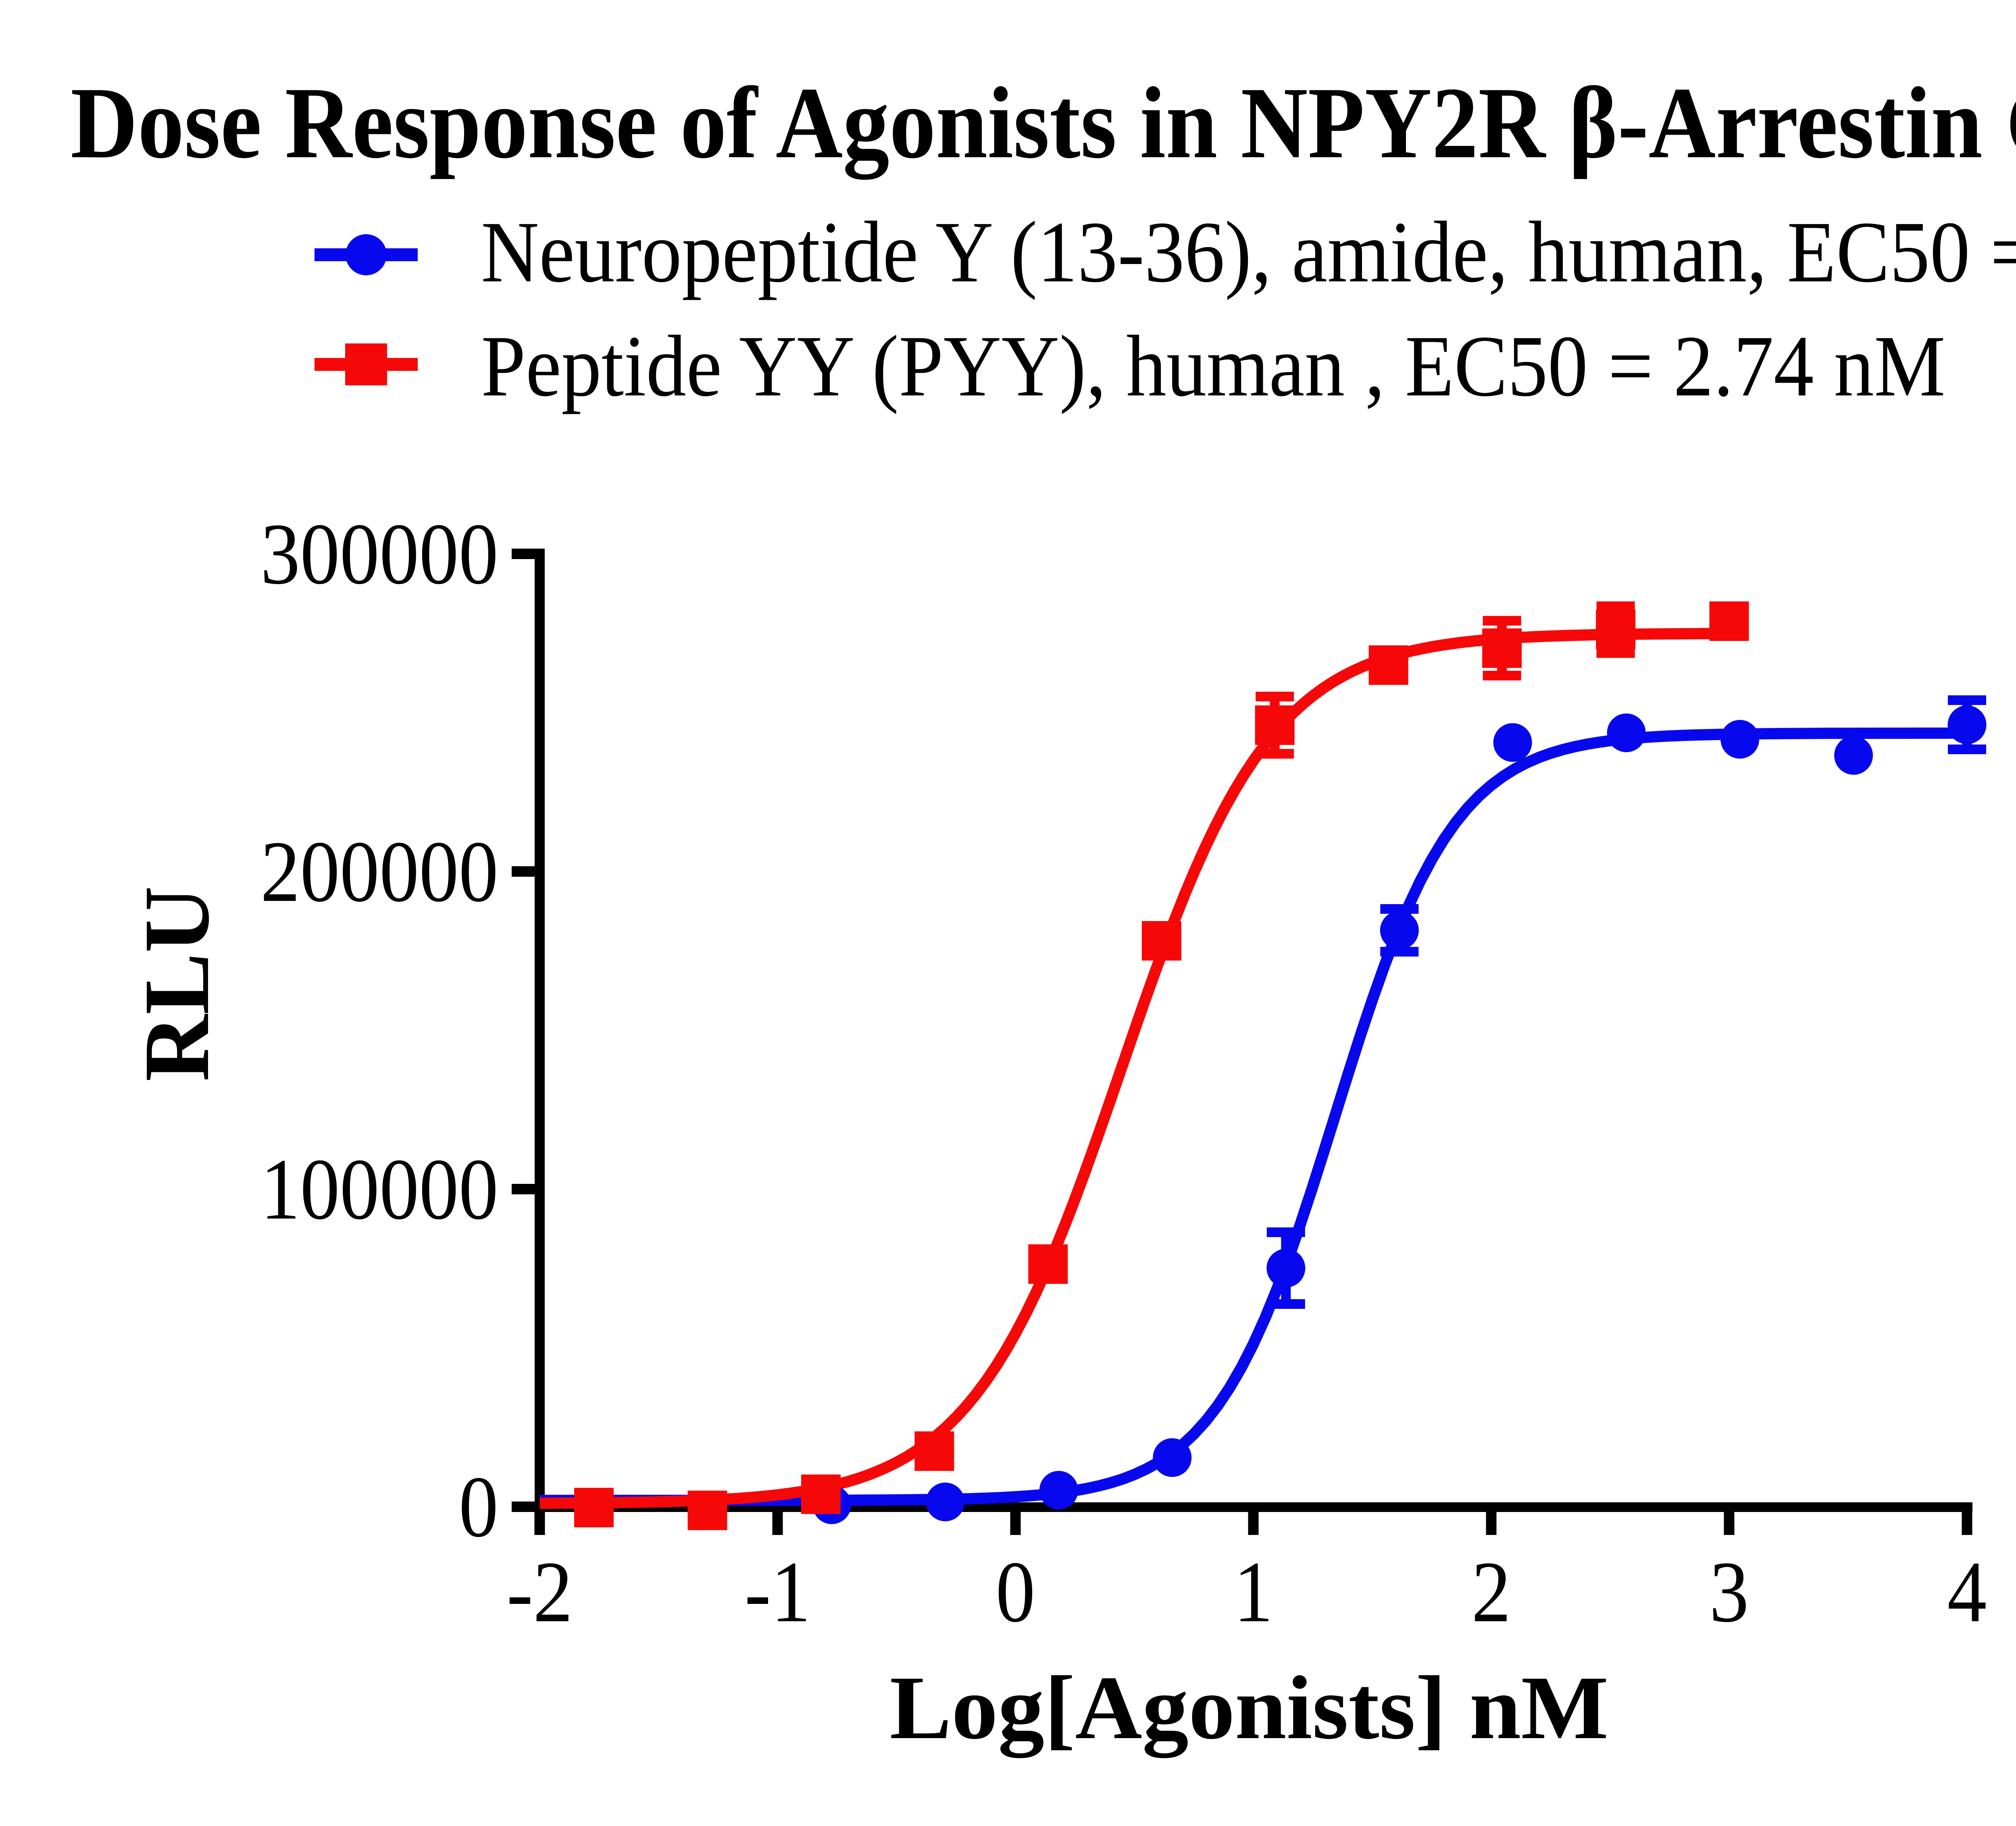 This screenshot has height=1826, width=2016. Describe the element at coordinates (1491, 1591) in the screenshot. I see `svg-text: 2` at that location.